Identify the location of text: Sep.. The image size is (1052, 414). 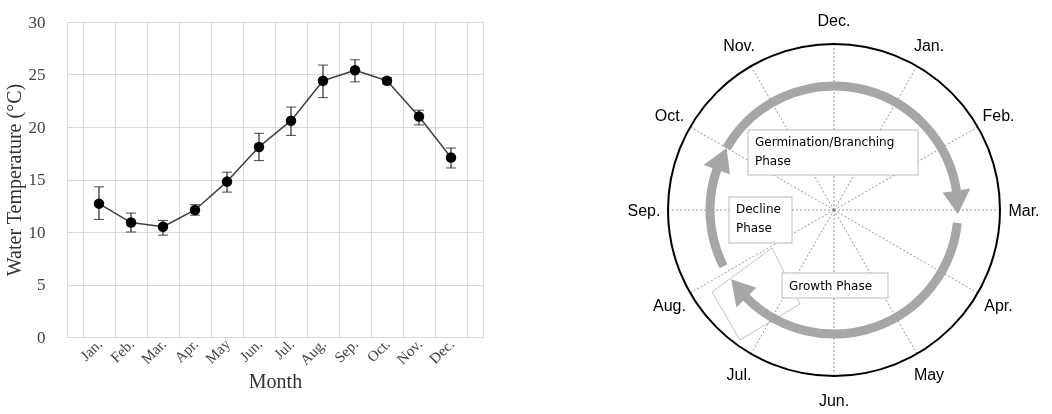
(644, 210).